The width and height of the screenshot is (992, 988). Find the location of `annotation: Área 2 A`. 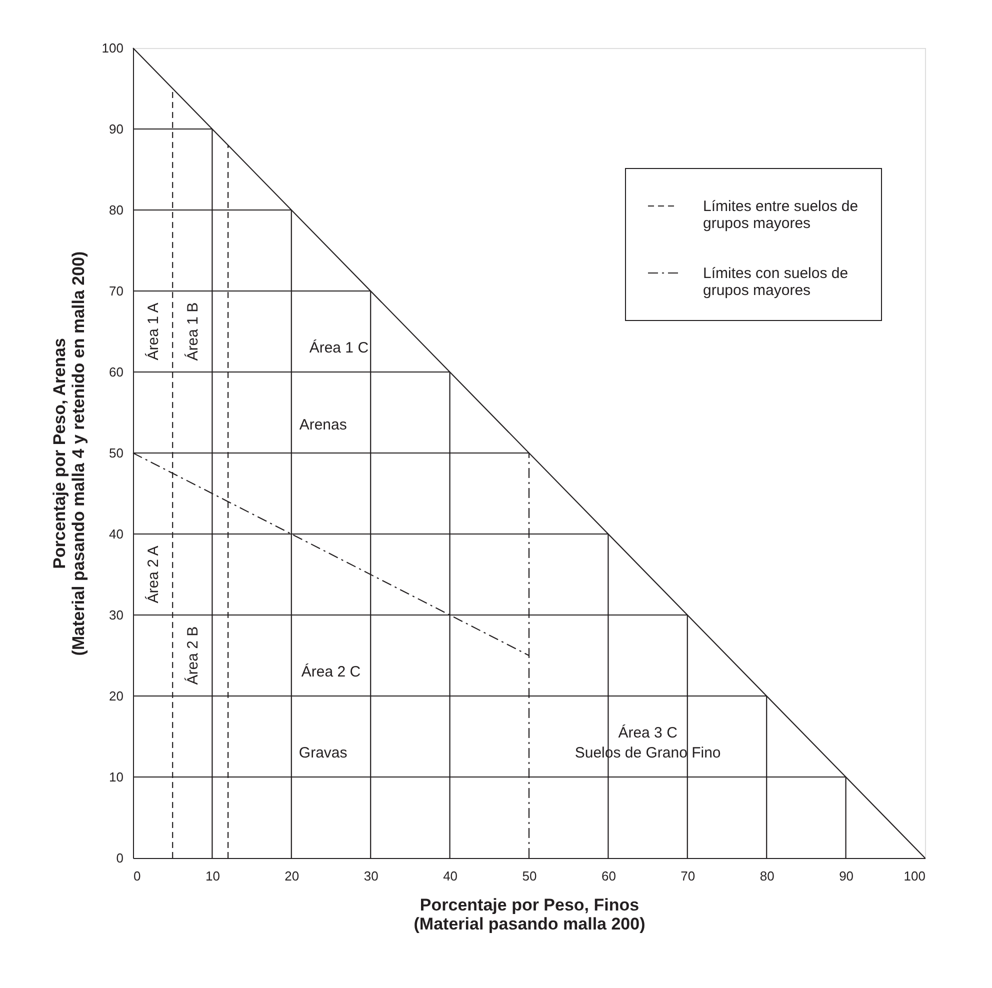

annotation: Área 2 A is located at coordinates (153, 575).